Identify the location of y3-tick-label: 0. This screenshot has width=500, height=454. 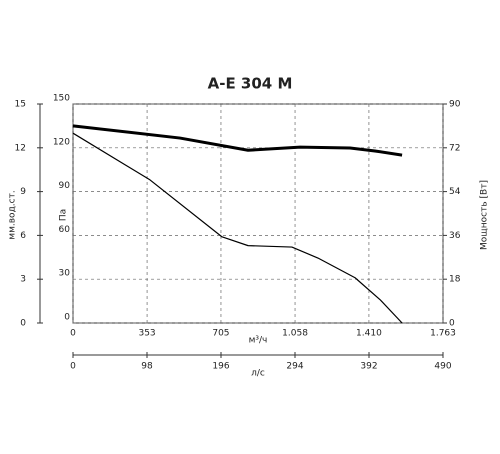
(23, 324).